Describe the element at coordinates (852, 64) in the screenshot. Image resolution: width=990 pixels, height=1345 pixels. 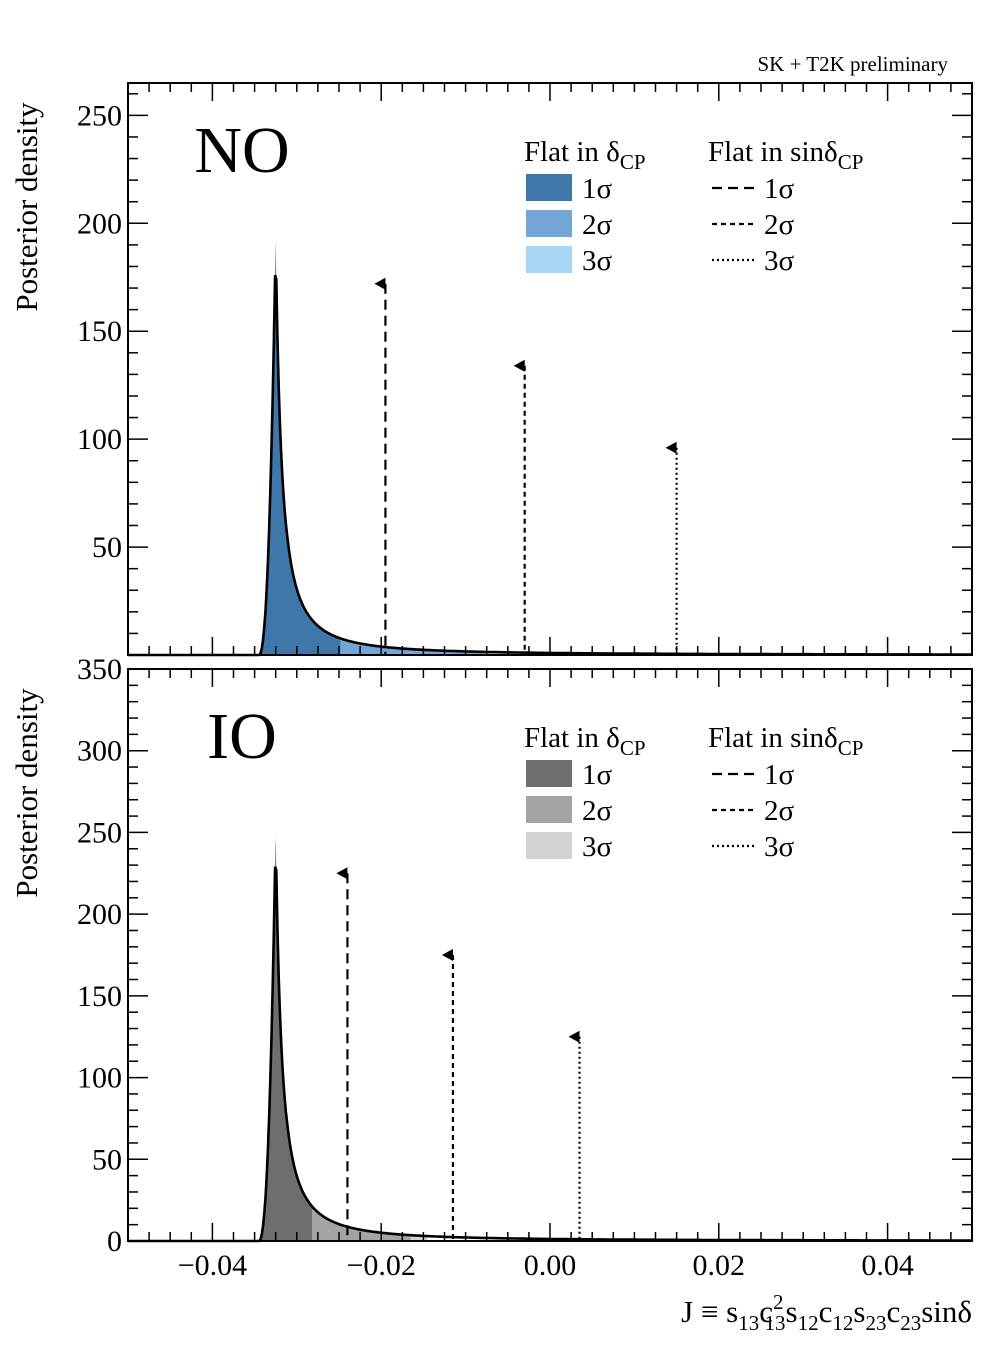
I see `preliminary-watermark: SK + T2K preliminary` at that location.